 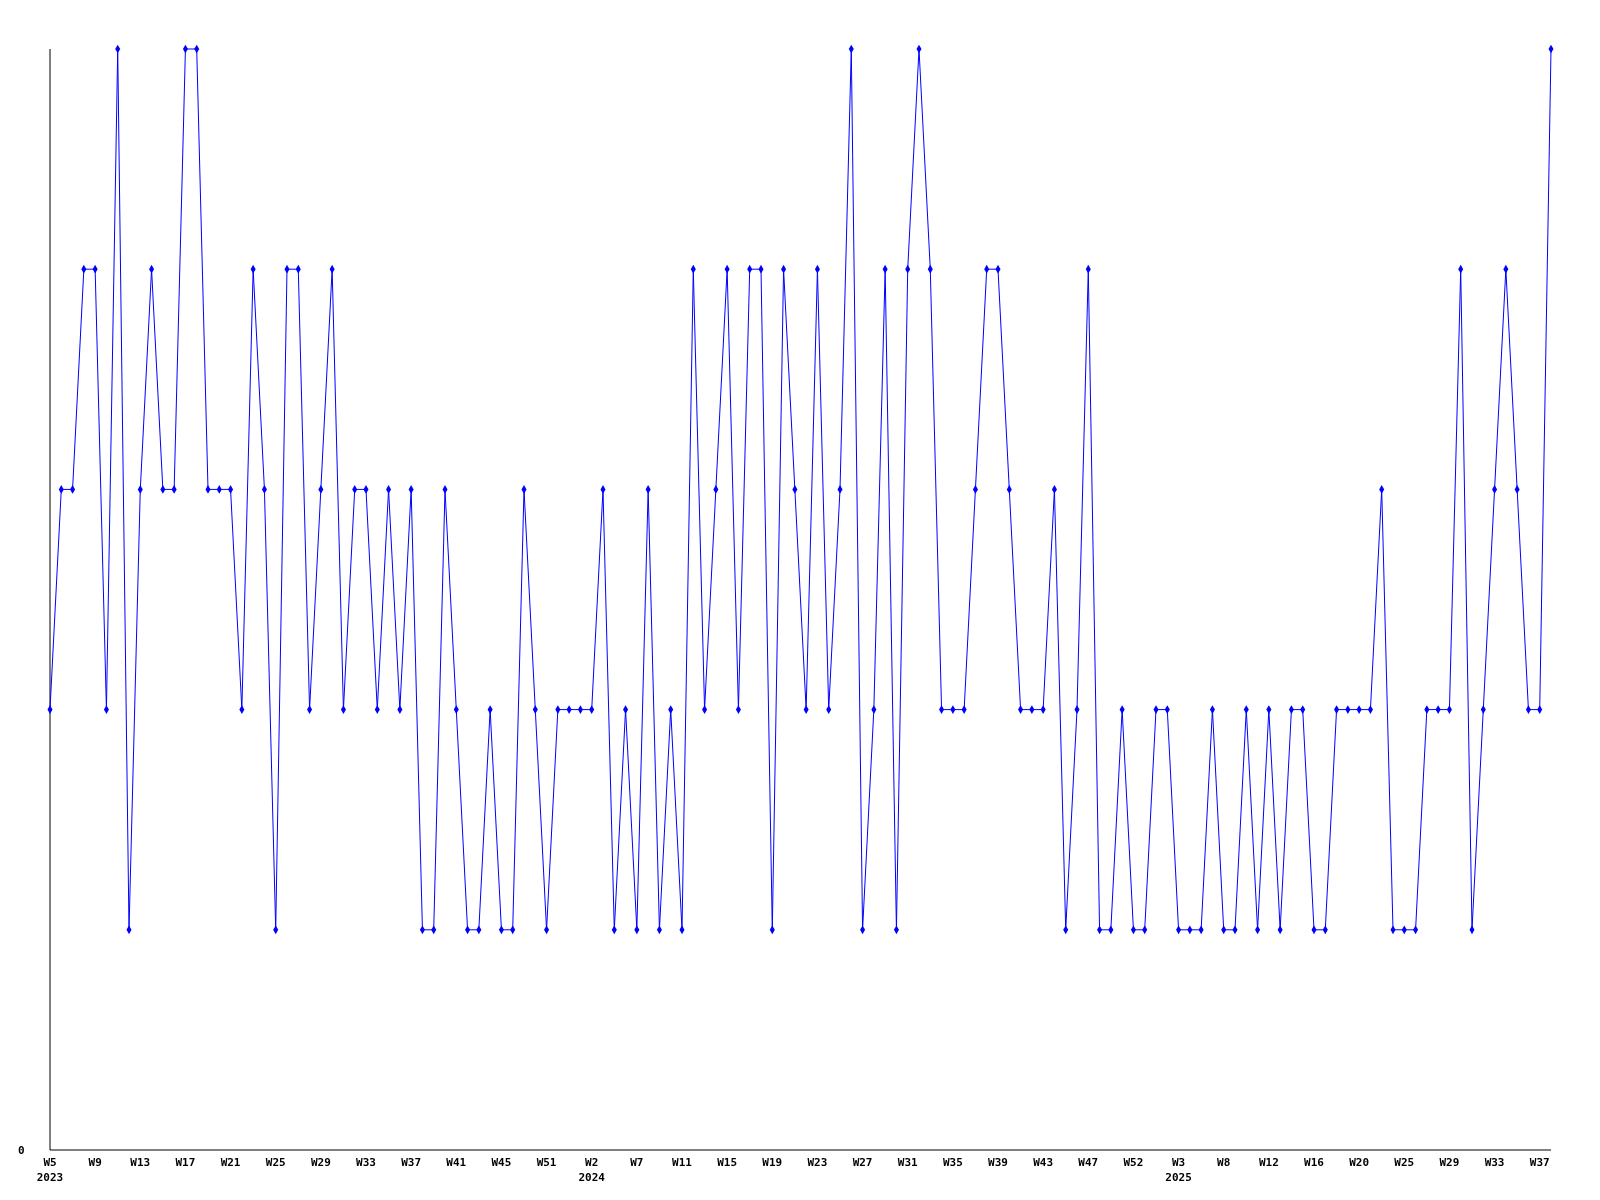 What do you see at coordinates (772, 1162) in the screenshot?
I see `x-tick-label: W19` at bounding box center [772, 1162].